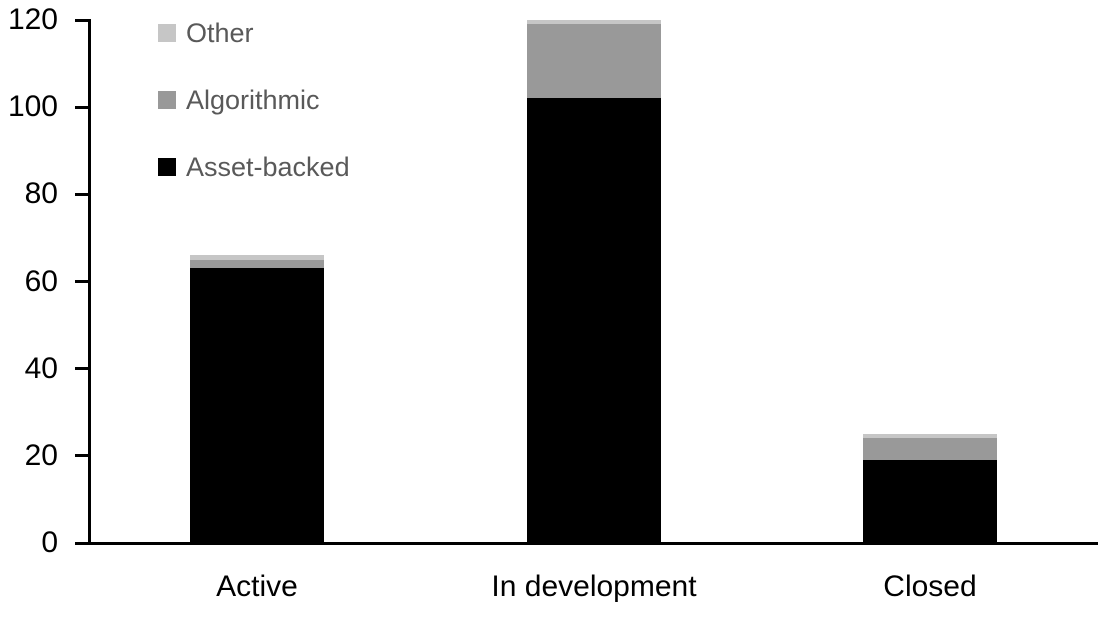  What do you see at coordinates (930, 586) in the screenshot?
I see `category-label: Closed` at bounding box center [930, 586].